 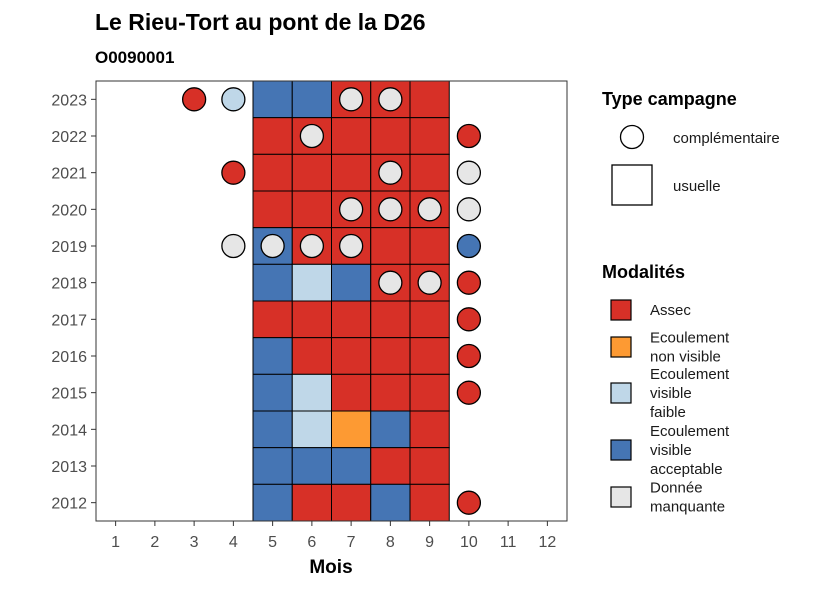 What do you see at coordinates (69, 100) in the screenshot?
I see `y-tick-label: 2023` at bounding box center [69, 100].